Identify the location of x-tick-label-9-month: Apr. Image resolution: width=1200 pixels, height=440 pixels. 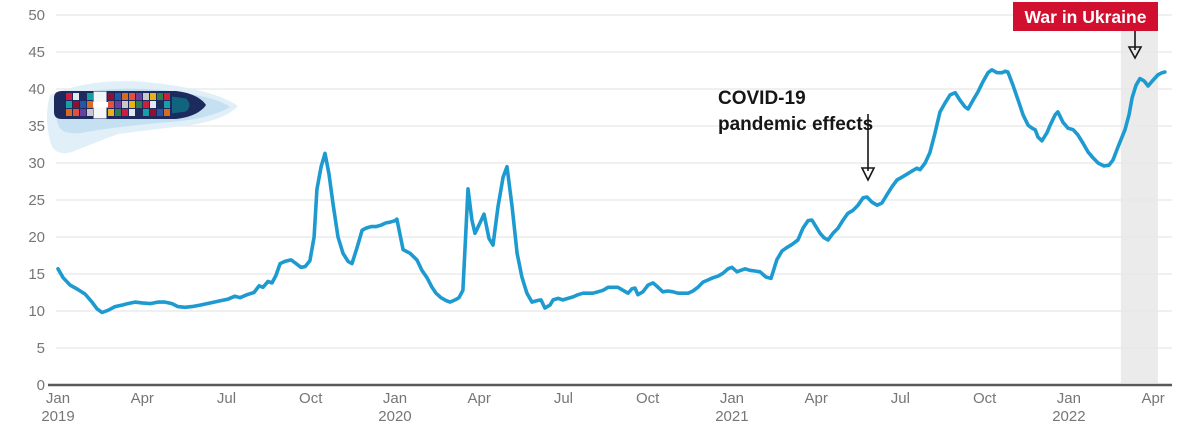
(815, 398).